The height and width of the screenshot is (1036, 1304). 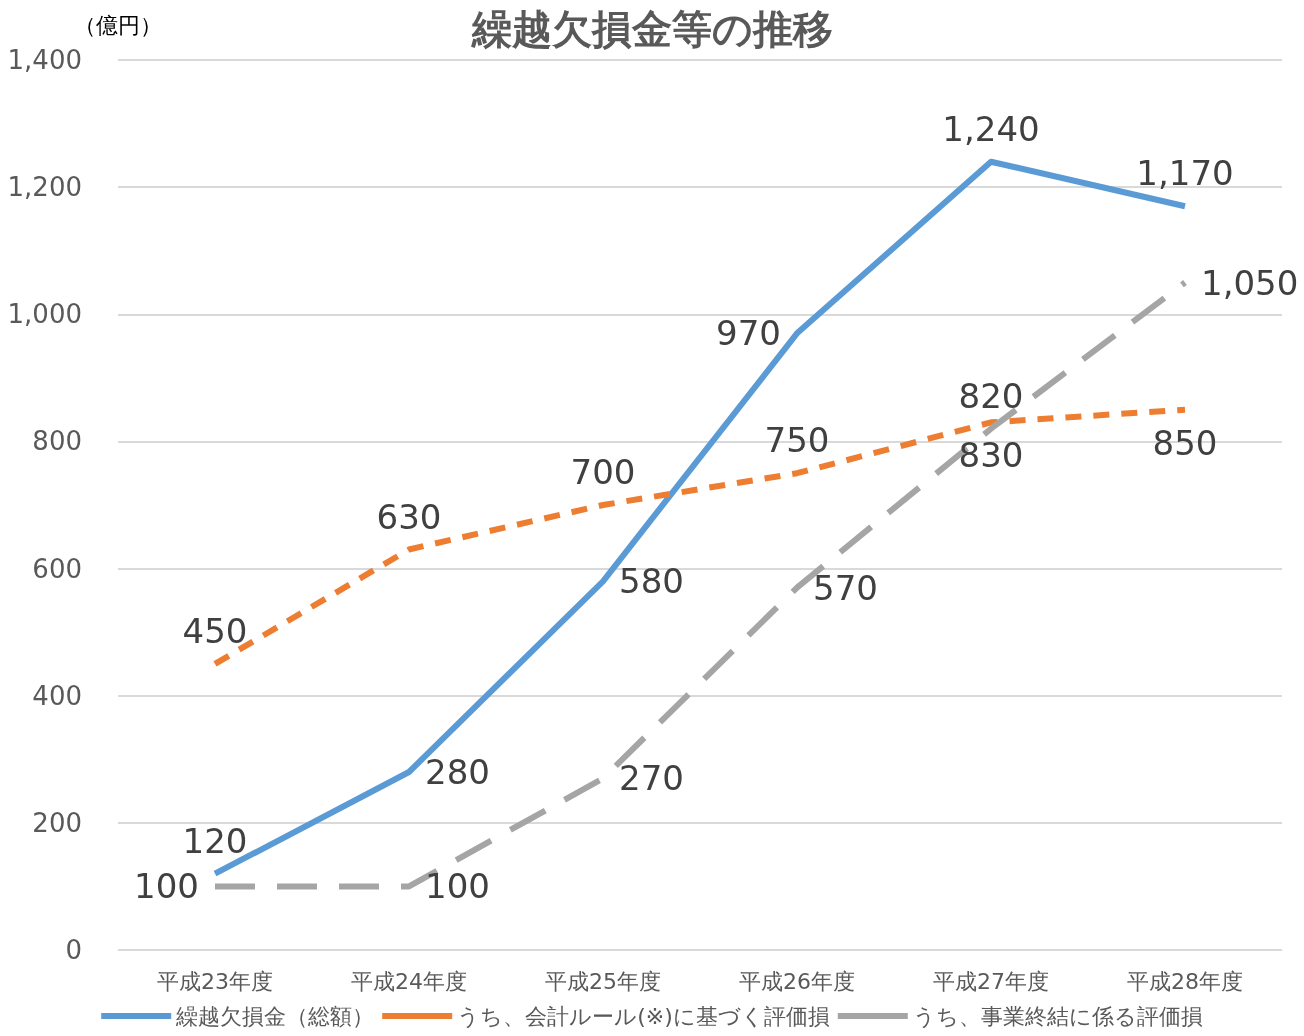 I want to click on y-axis-title: （億円）, so click(x=118, y=25).